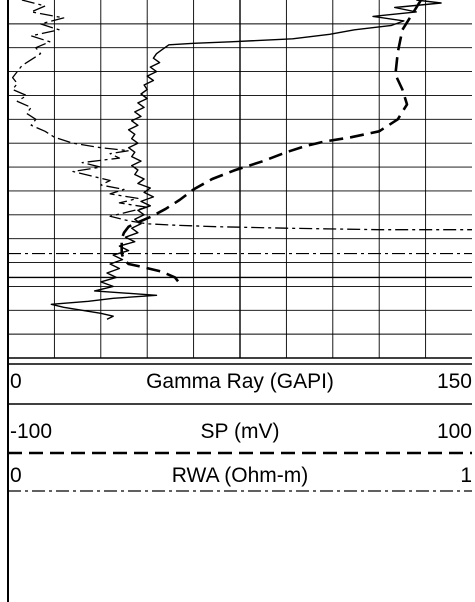 This screenshot has height=602, width=475. What do you see at coordinates (240, 265) in the screenshot?
I see `horizontal-reference-lines` at bounding box center [240, 265].